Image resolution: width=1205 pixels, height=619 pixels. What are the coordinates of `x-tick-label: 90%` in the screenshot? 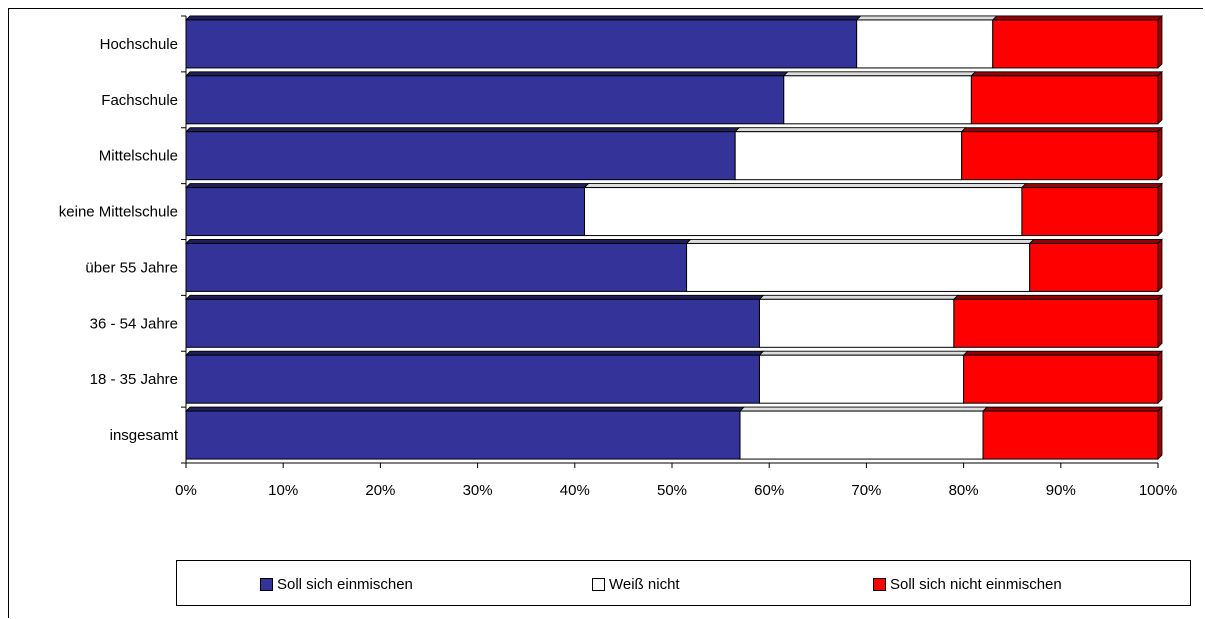 It's located at (1061, 490).